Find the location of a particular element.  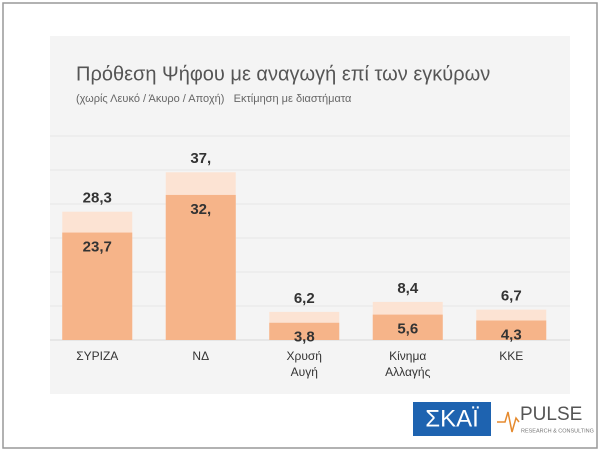

upper-value-label: 28,3 is located at coordinates (97, 198).